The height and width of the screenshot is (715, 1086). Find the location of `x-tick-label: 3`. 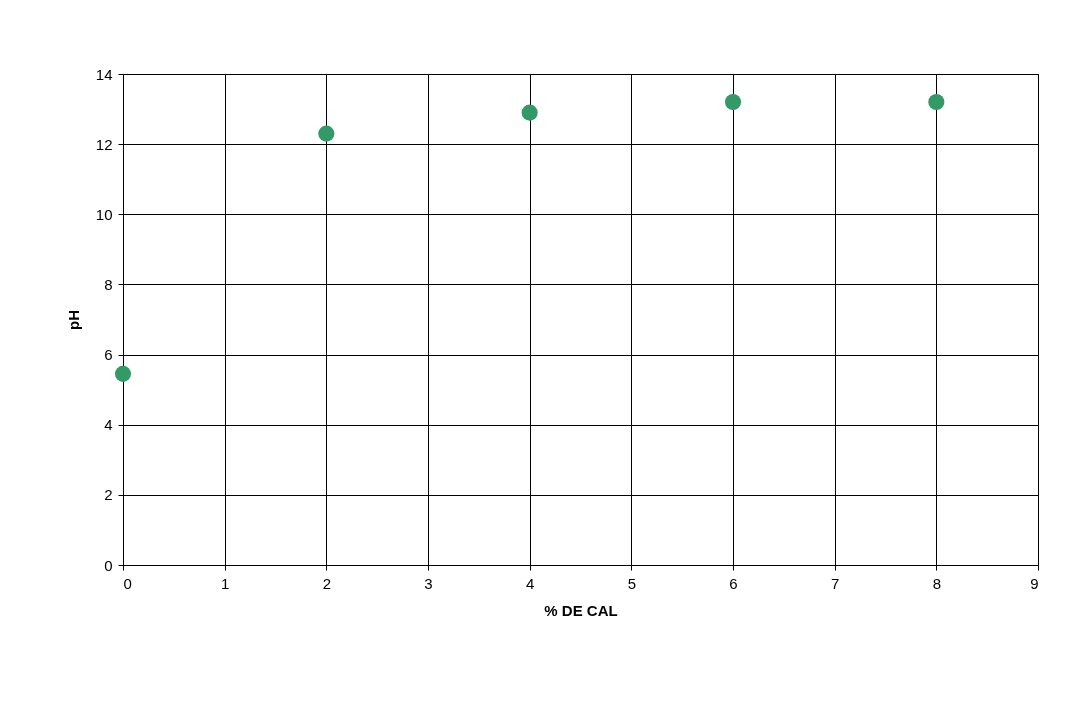

x-tick-label: 3 is located at coordinates (428, 583).